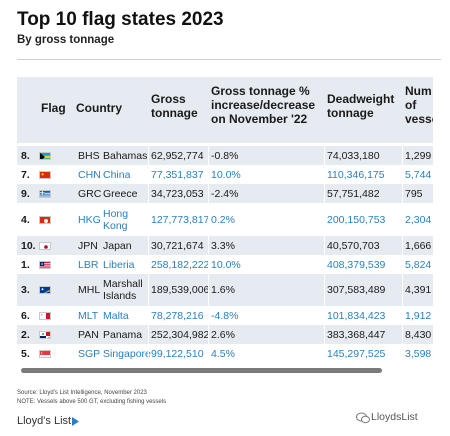 This screenshot has height=436, width=450. Describe the element at coordinates (120, 193) in the screenshot. I see `country-name-cell: Greece` at that location.